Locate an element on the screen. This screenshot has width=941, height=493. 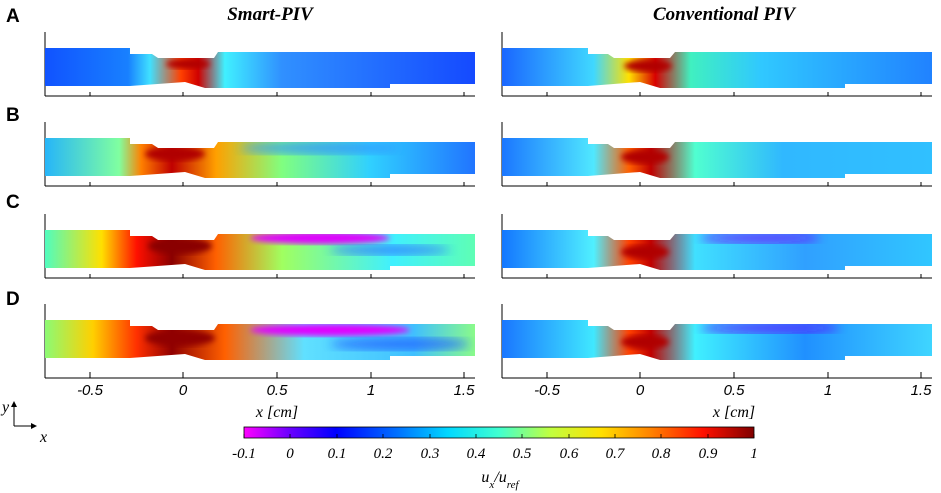
panel-label-c: C is located at coordinates (13, 202).